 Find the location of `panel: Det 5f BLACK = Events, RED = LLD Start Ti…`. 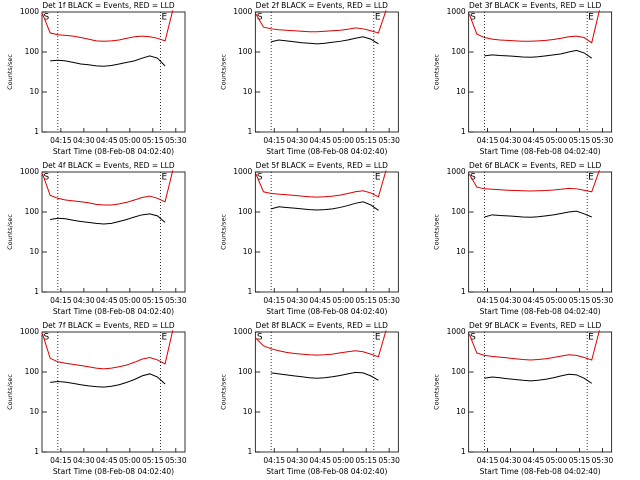

panel: Det 5f BLACK = Events, RED = LLD Start Ti… is located at coordinates (309, 238).